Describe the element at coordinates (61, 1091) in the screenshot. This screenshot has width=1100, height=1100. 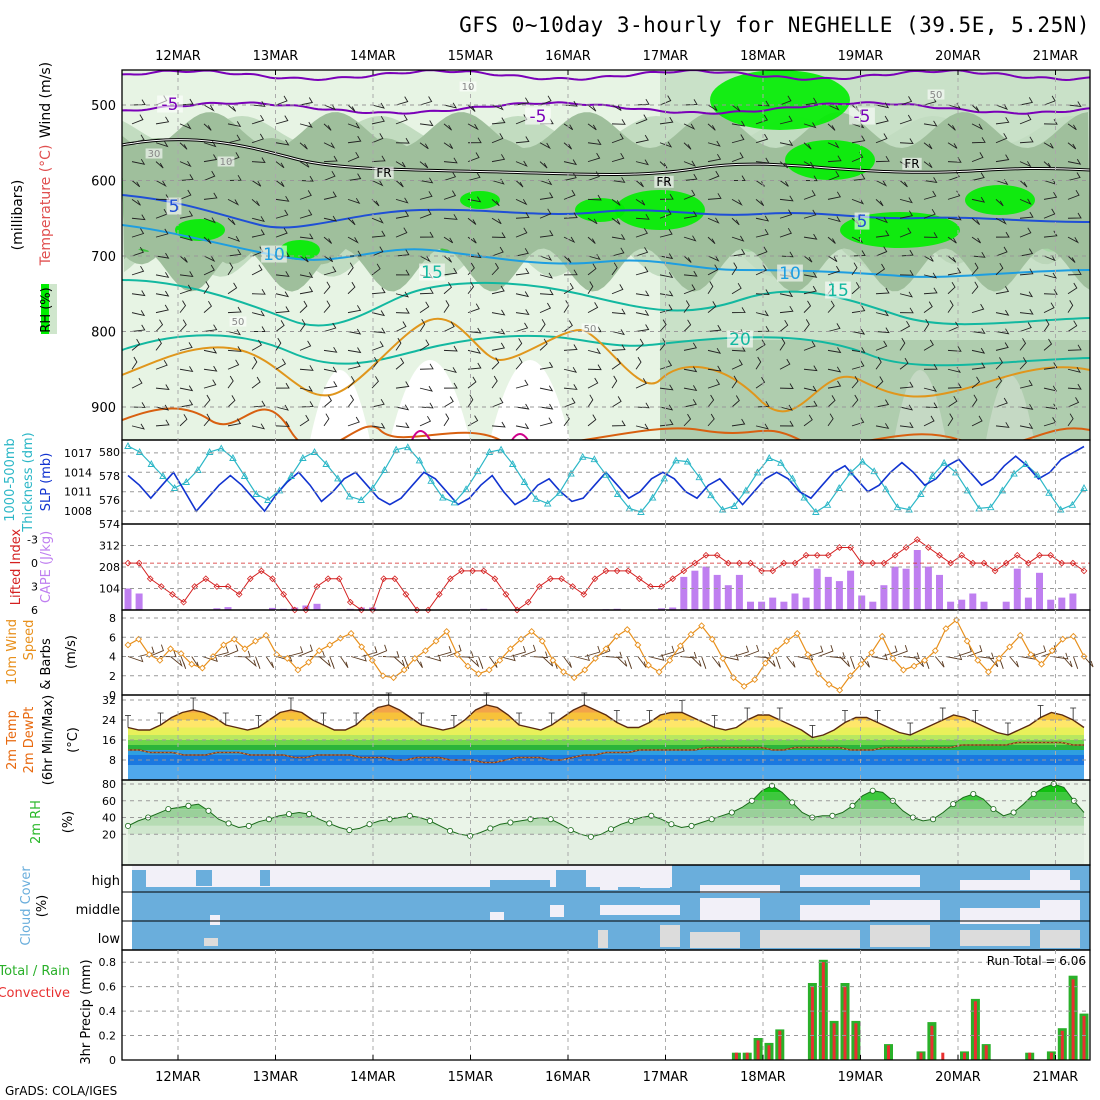
I see `grads-credit: GrADS: COLA/IGES` at that location.